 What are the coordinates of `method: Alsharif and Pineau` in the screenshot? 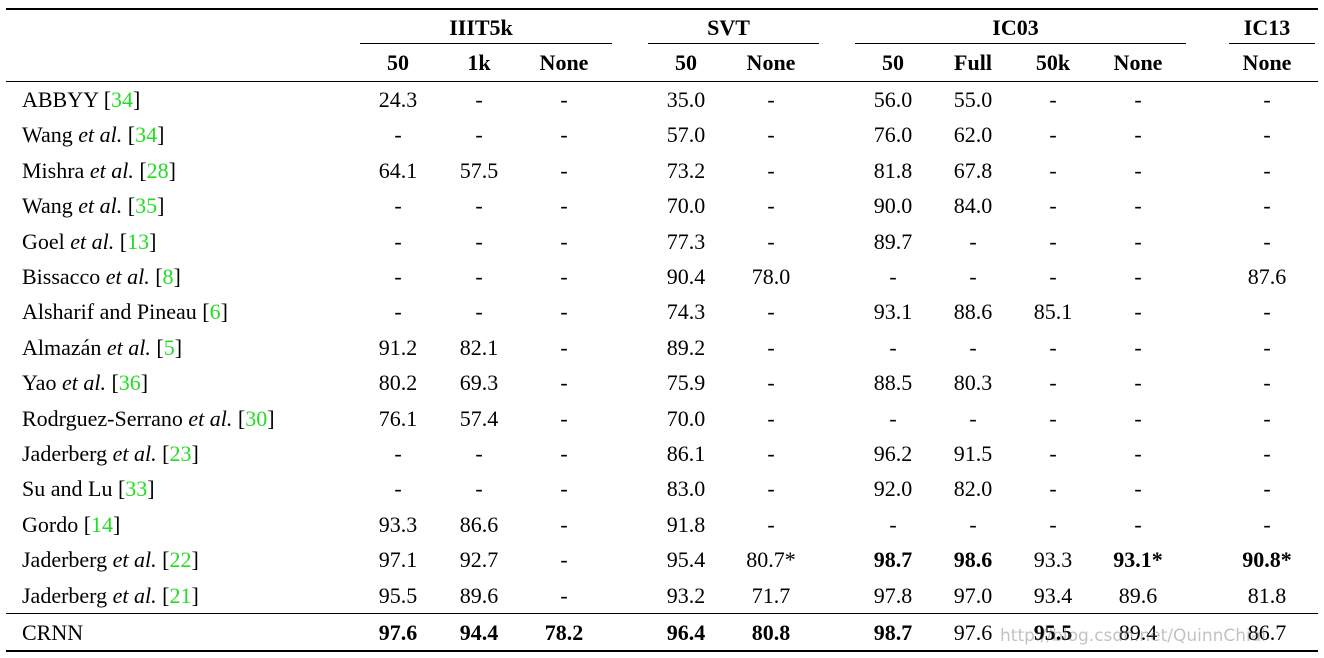 It's located at (109, 312).